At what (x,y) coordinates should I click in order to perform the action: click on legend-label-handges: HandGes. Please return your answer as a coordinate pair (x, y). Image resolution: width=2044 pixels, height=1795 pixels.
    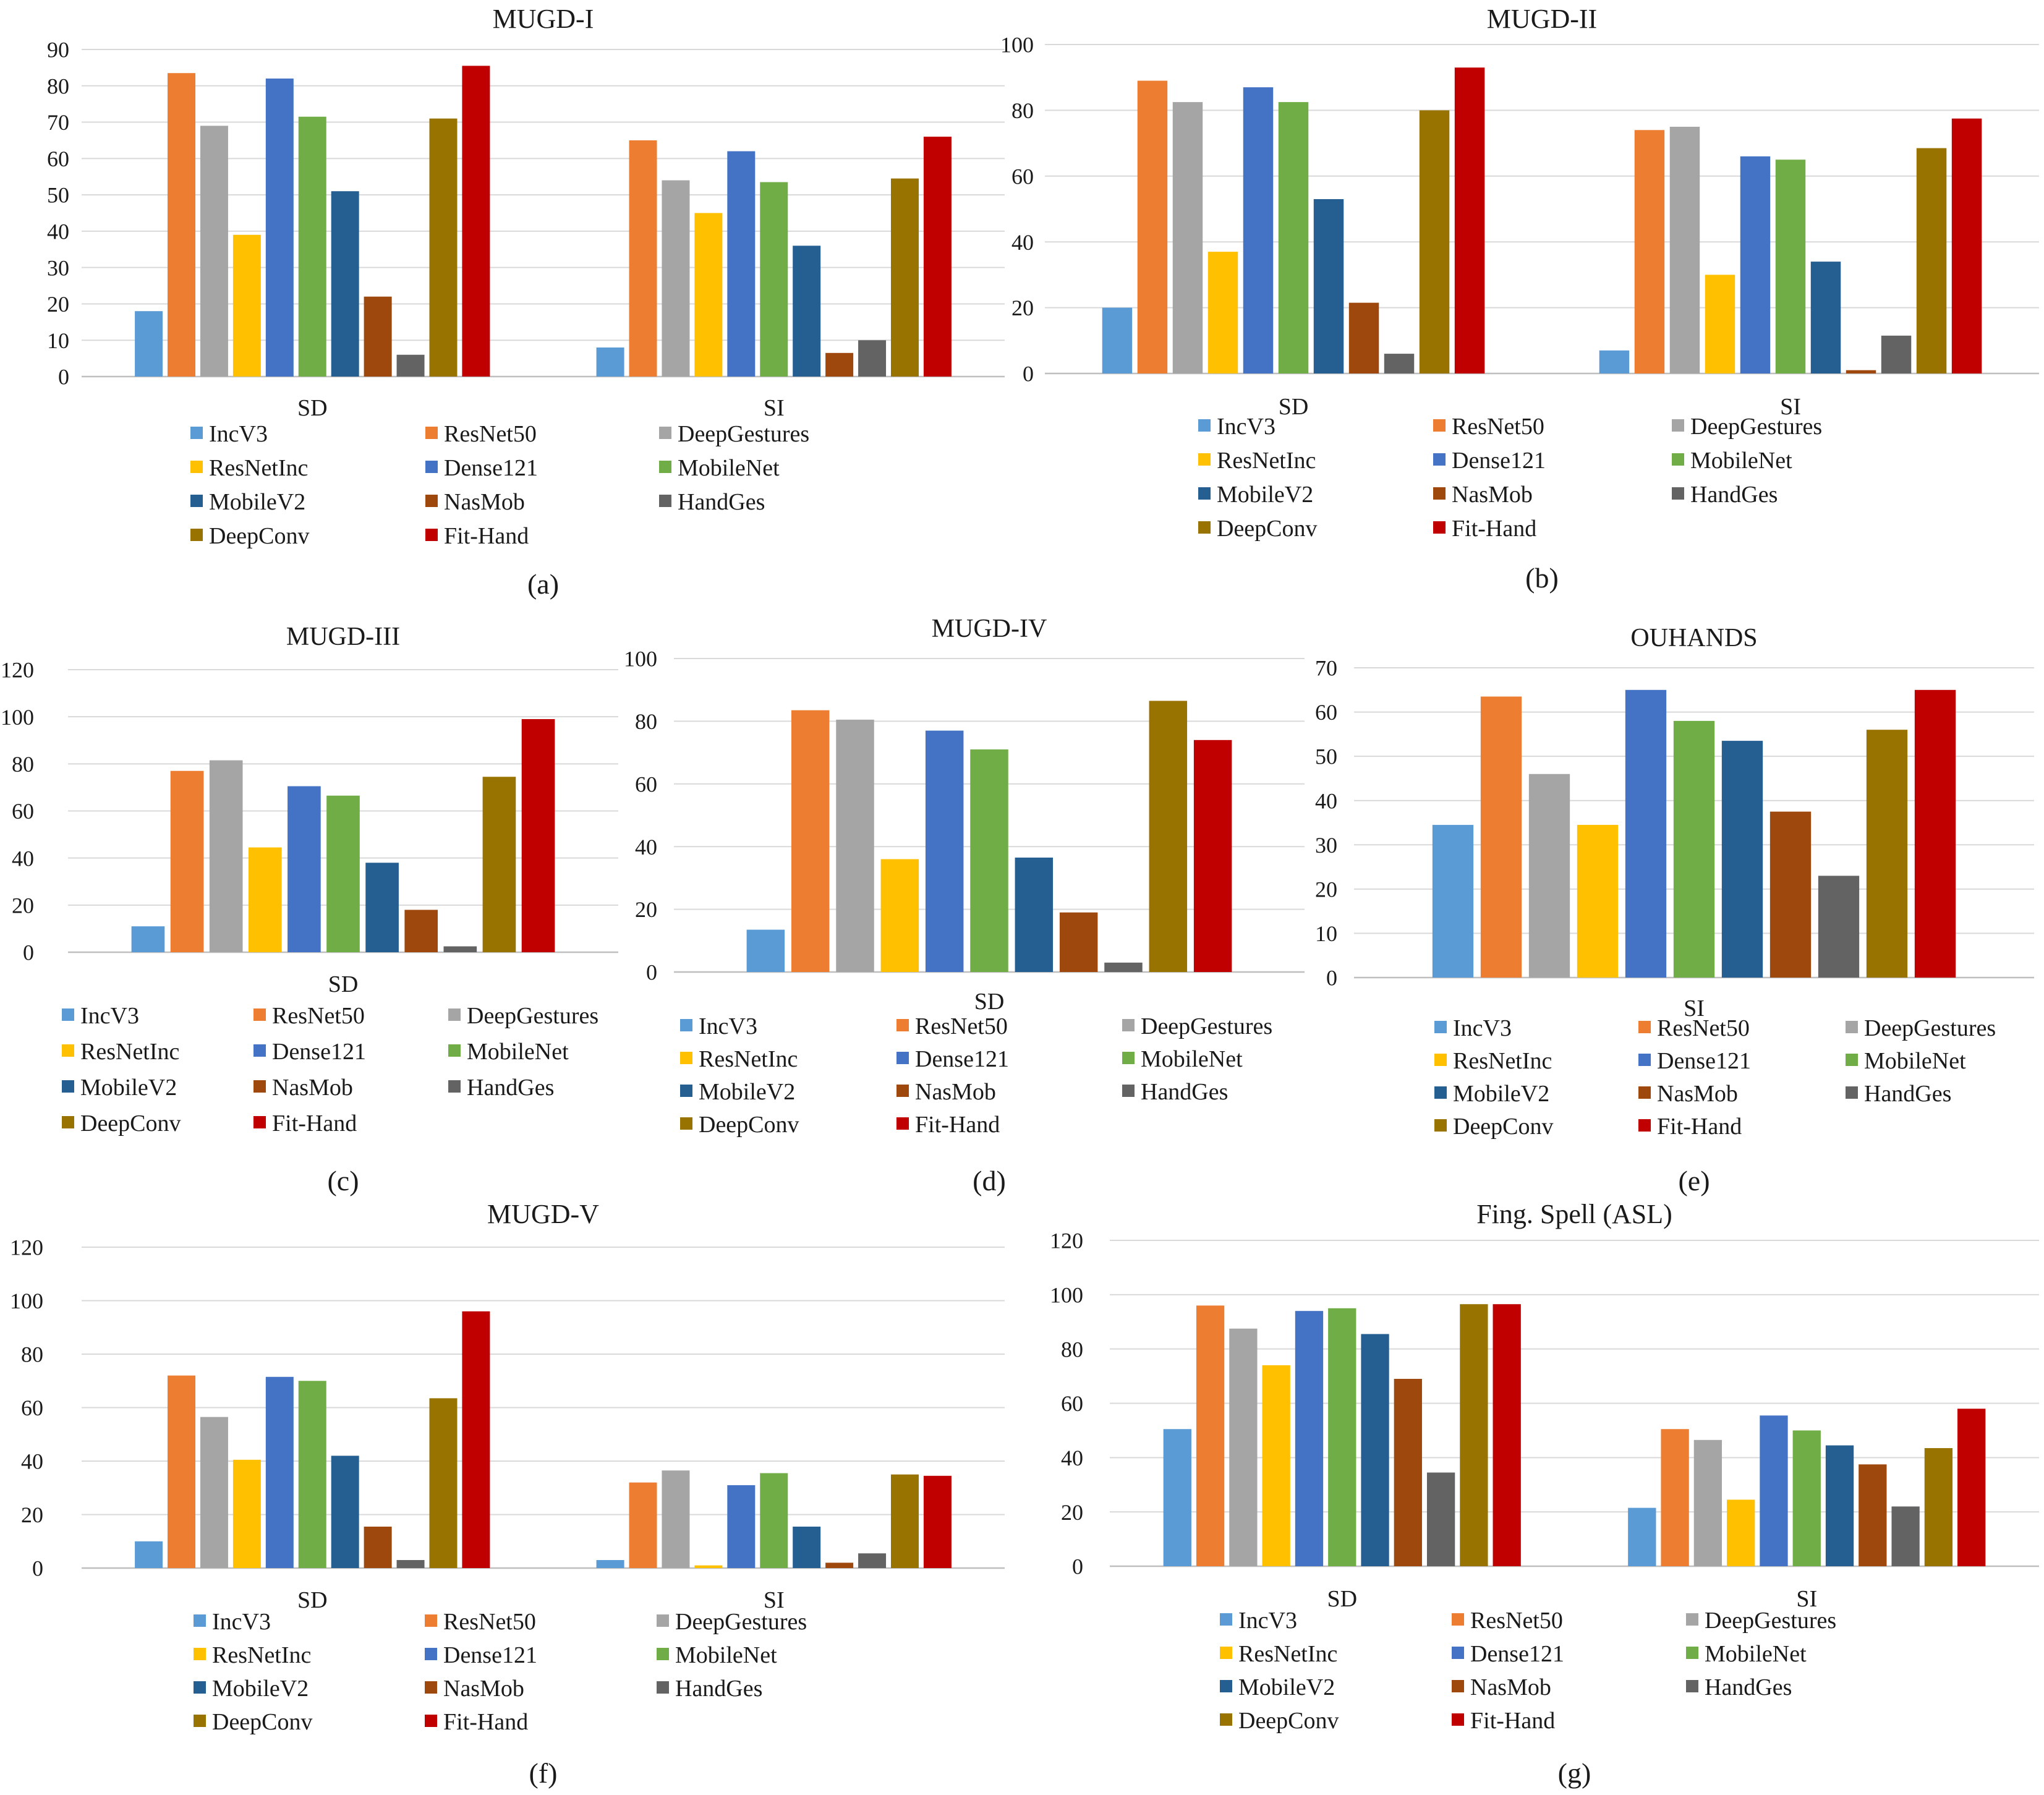
    Looking at the image, I should click on (1184, 1092).